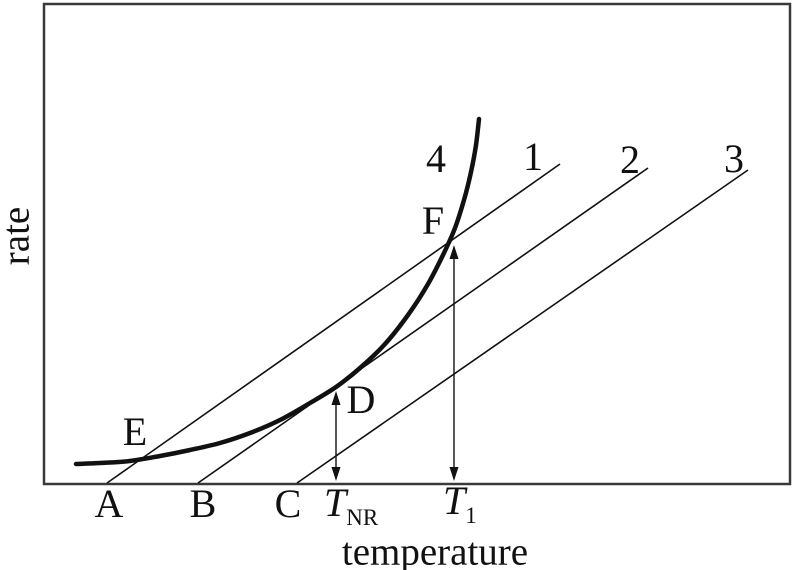 This screenshot has width=800, height=570. Describe the element at coordinates (734, 158) in the screenshot. I see `line-3-label: 3` at that location.